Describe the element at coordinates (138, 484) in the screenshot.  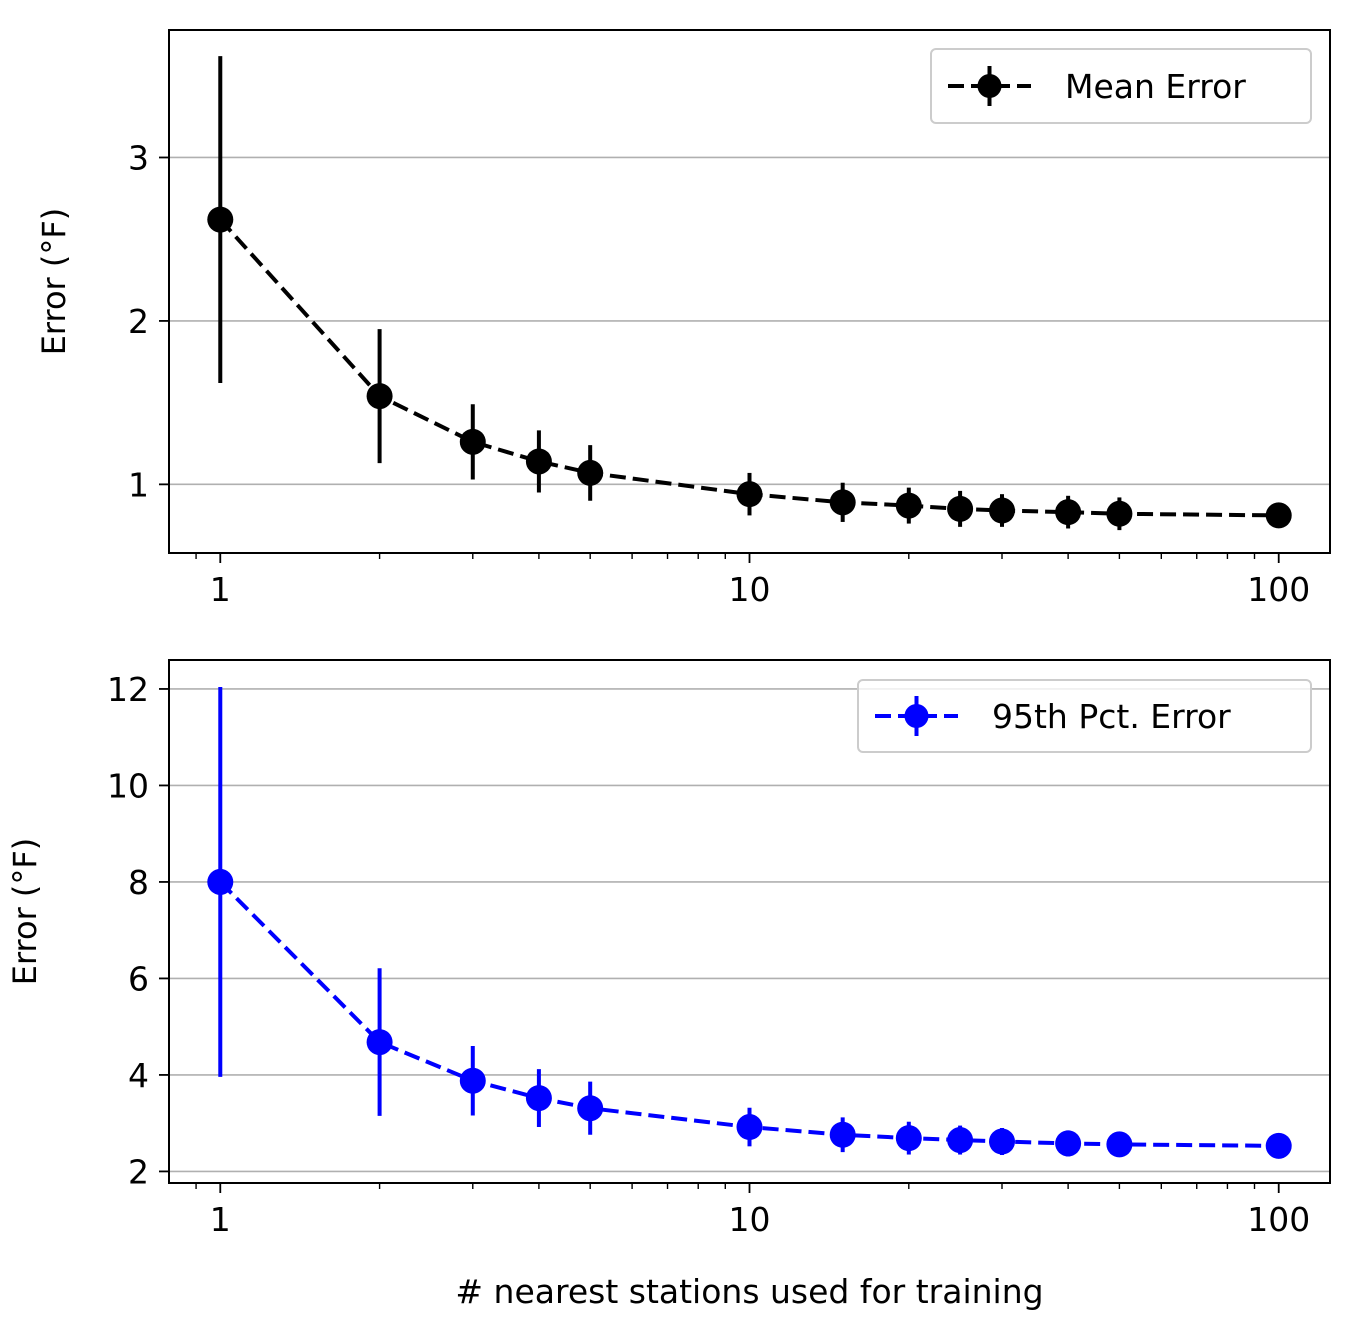
I see `y-tick-label: 1` at that location.